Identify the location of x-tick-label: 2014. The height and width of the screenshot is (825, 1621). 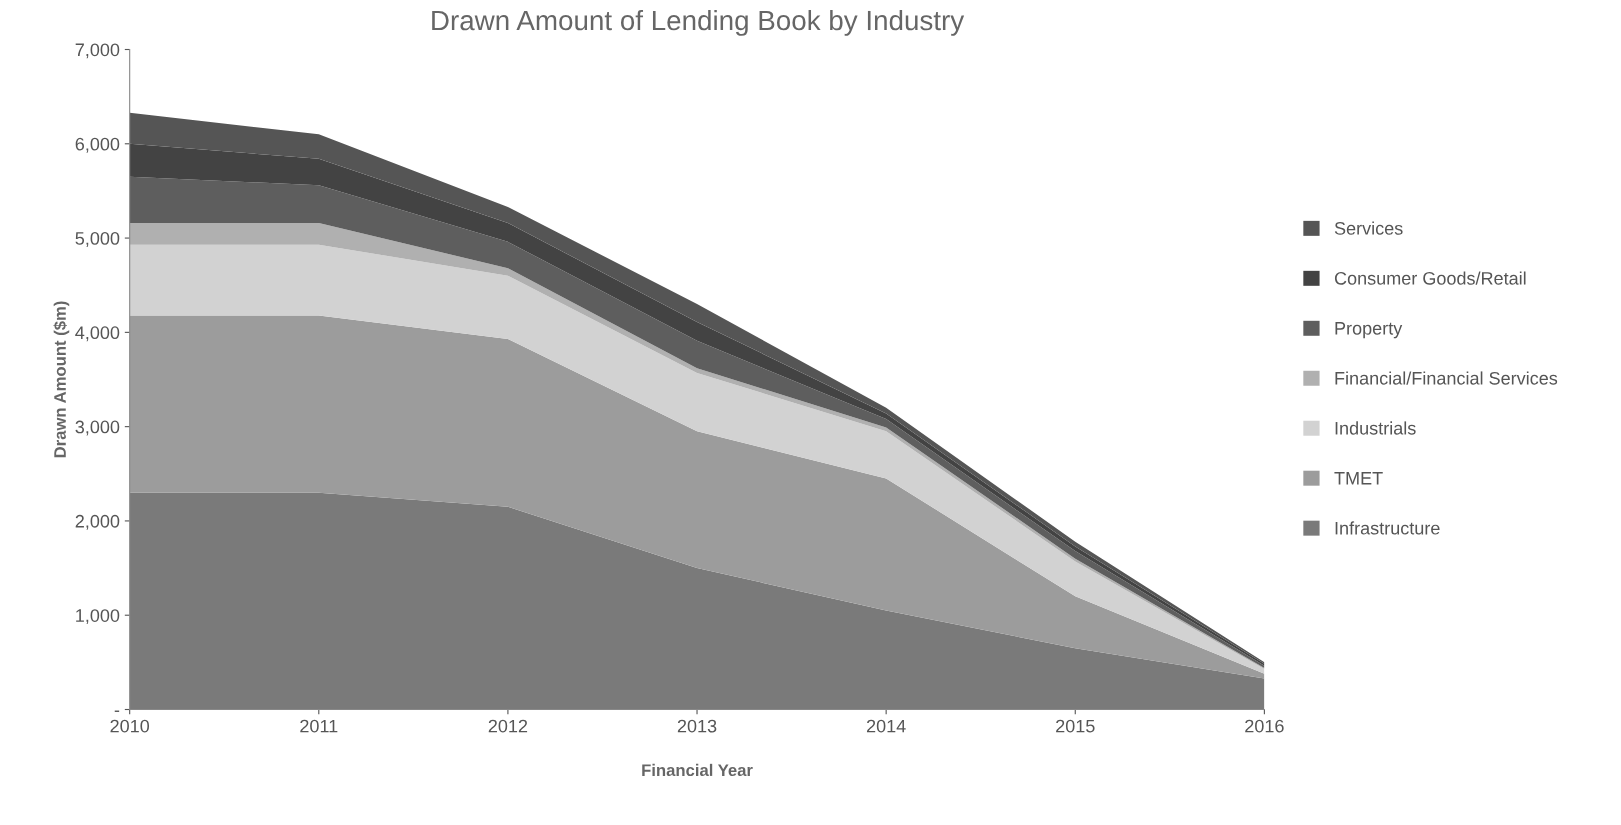
(886, 726).